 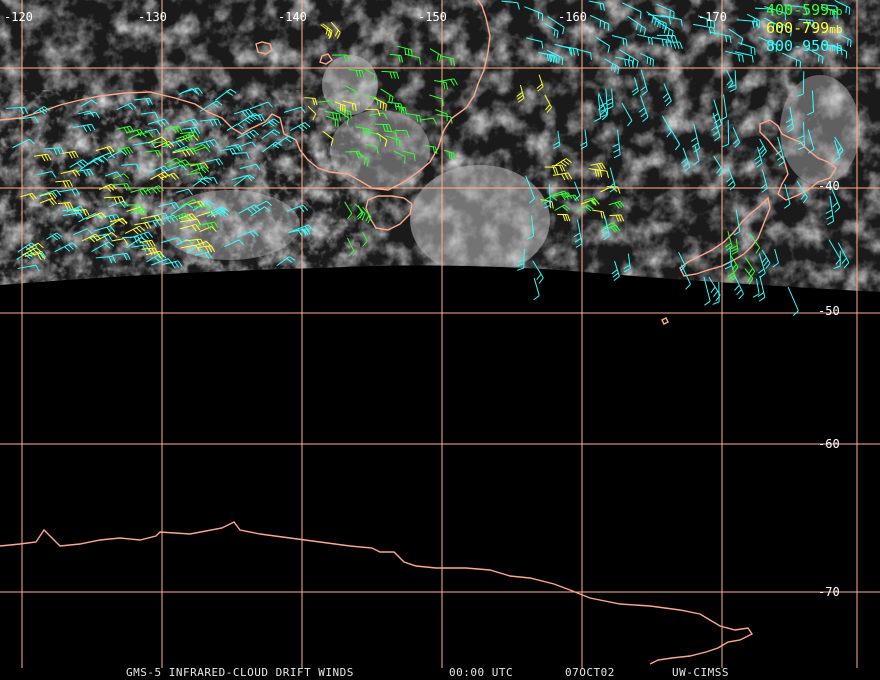 I want to click on footer-time: 00:00 UTC, so click(x=481, y=672).